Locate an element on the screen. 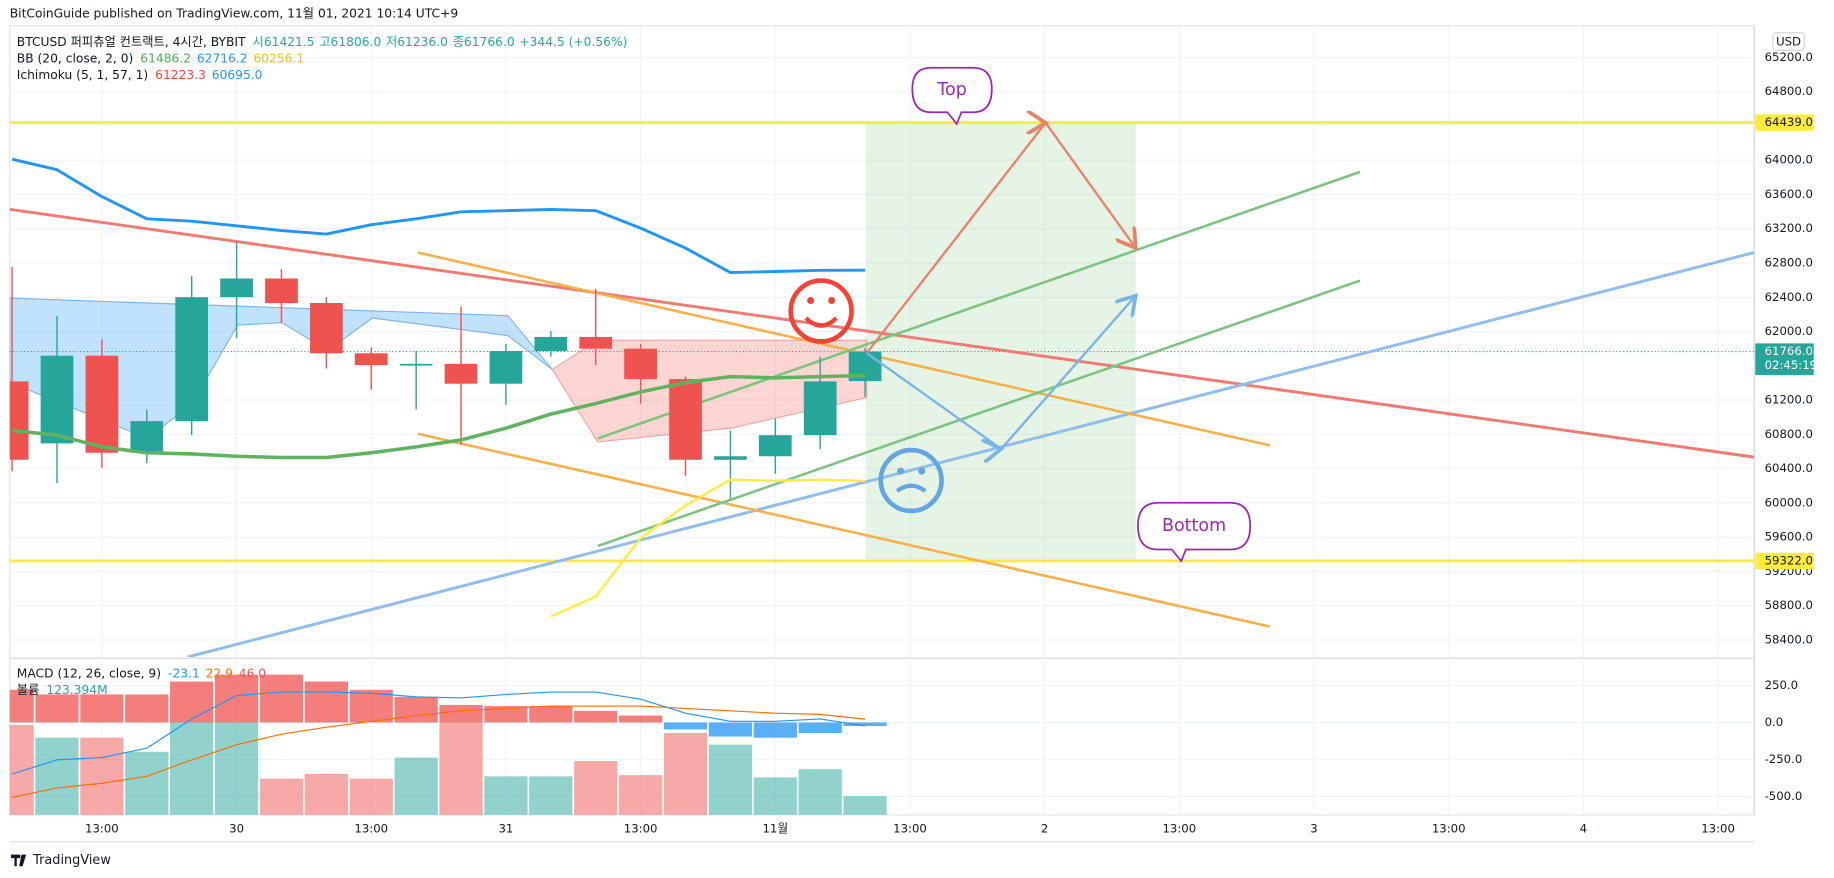  signal-line is located at coordinates (438, 751).